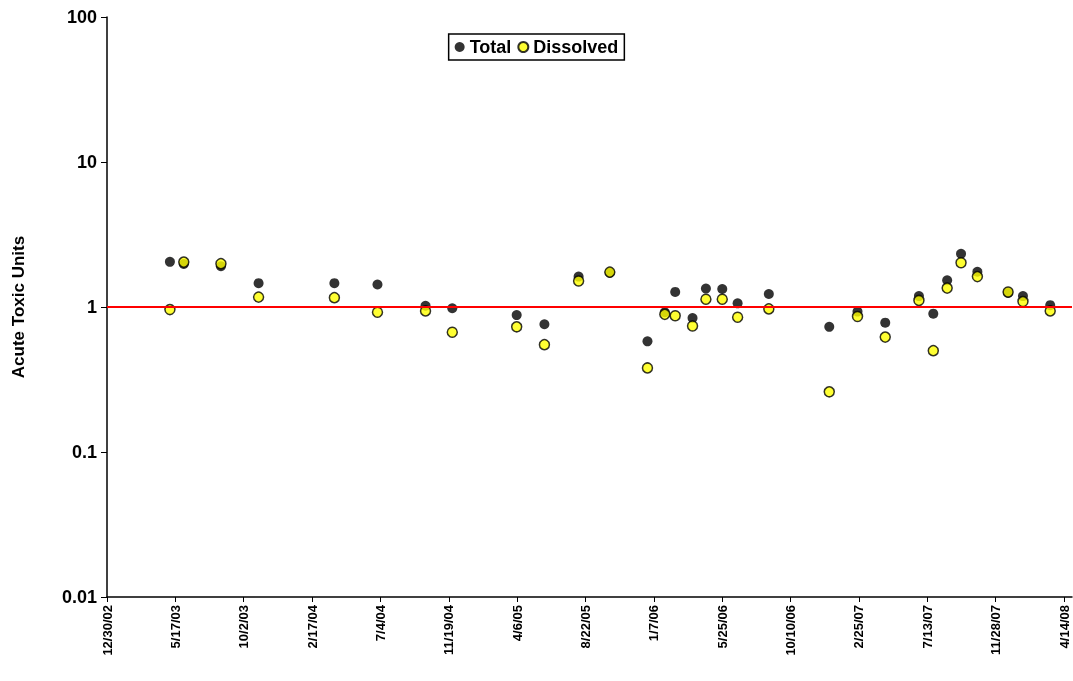  I want to click on x-tick-label: 5/17/03, so click(175, 627).